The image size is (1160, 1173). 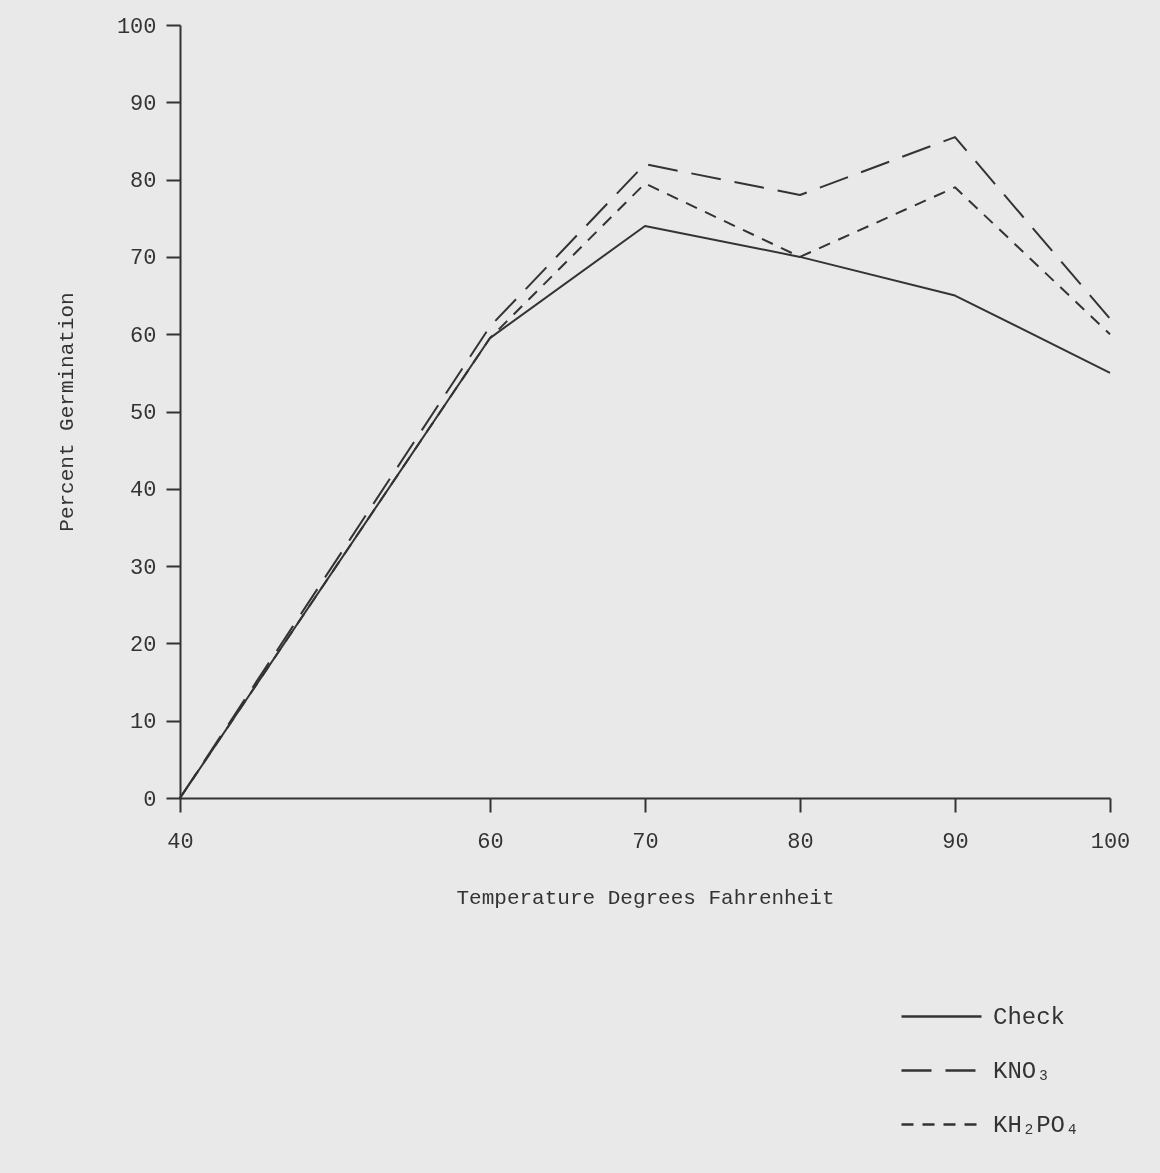 I want to click on y-tick-label: 40, so click(x=143, y=491).